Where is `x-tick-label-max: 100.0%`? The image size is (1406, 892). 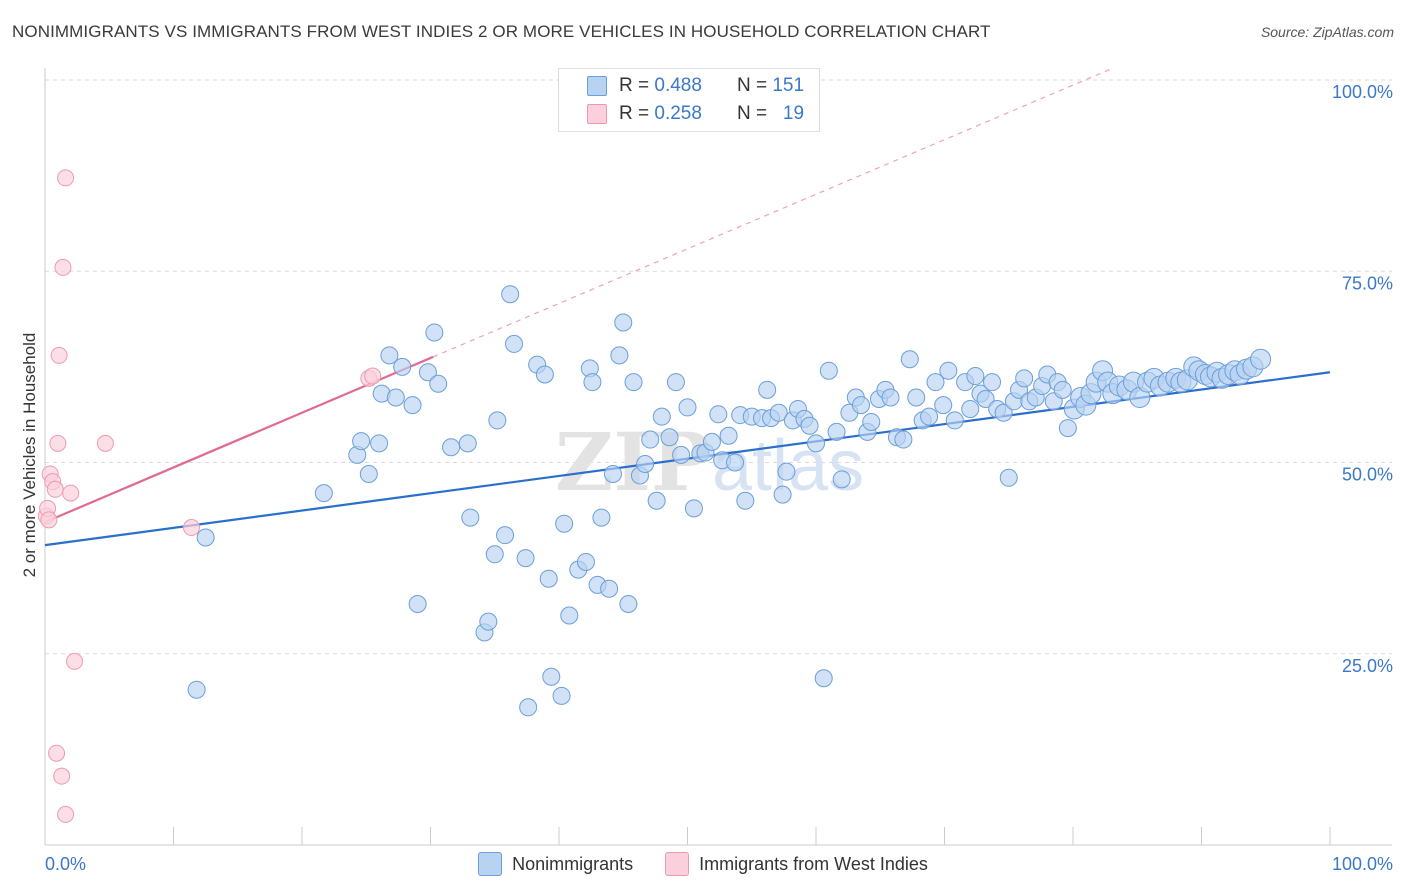
x-tick-label-max: 100.0% is located at coordinates (1362, 864).